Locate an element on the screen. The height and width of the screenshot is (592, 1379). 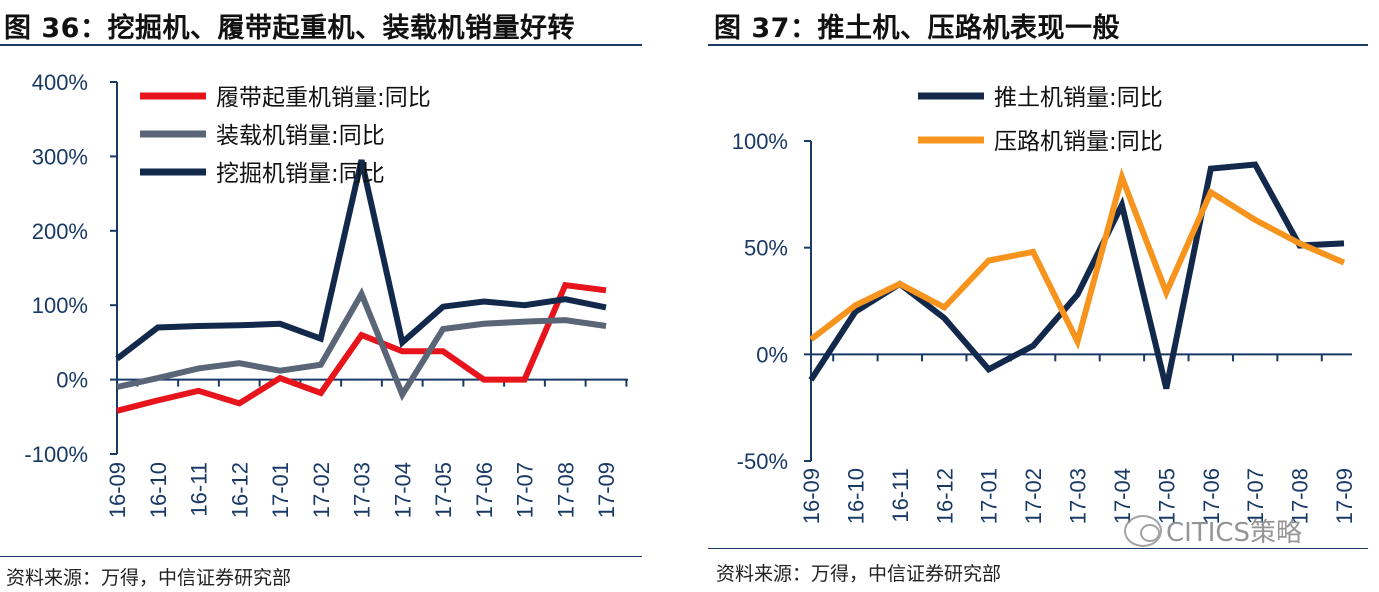
title-rule-left is located at coordinates (321, 45).